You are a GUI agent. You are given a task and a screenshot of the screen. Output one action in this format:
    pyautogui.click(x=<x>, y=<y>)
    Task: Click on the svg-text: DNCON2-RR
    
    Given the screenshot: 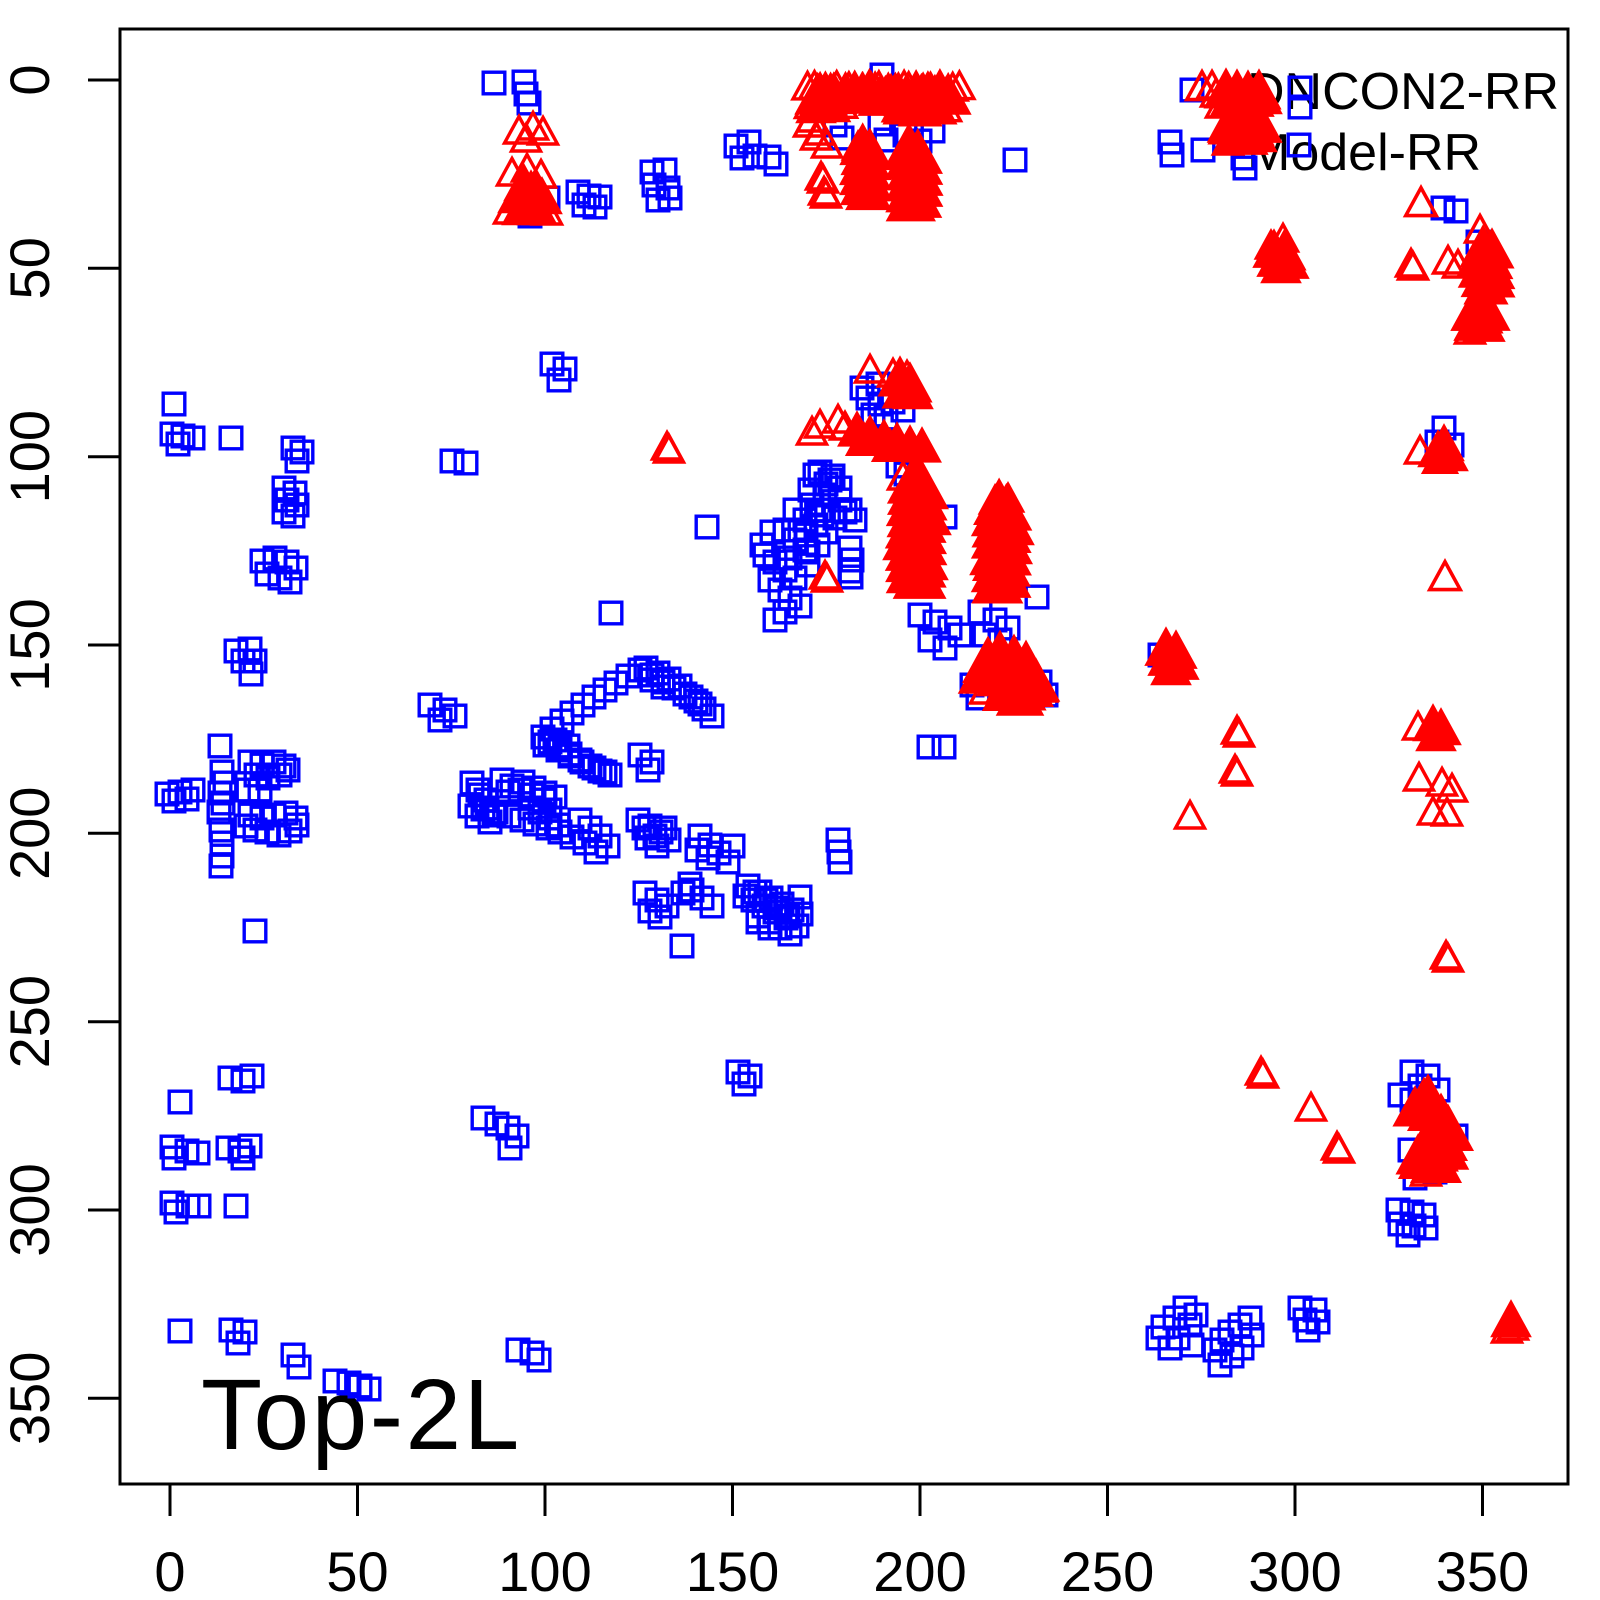 What is the action you would take?
    pyautogui.click(x=1403, y=92)
    